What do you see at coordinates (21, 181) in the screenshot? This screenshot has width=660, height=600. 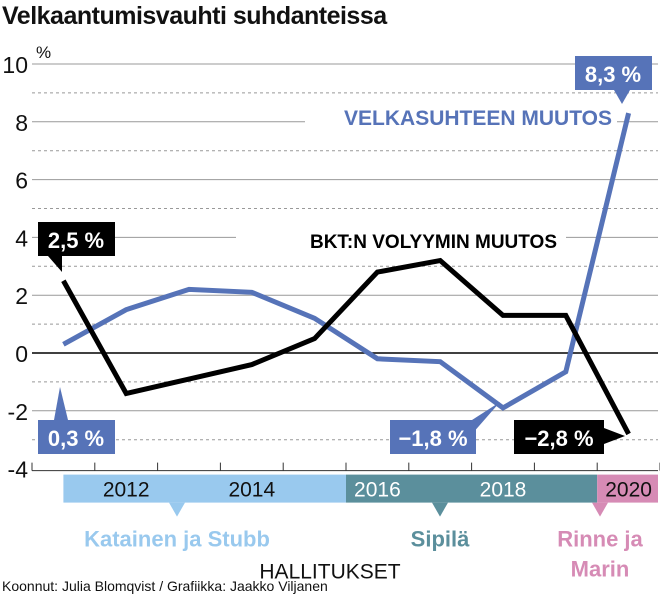 I see `y-tick-label: 6` at bounding box center [21, 181].